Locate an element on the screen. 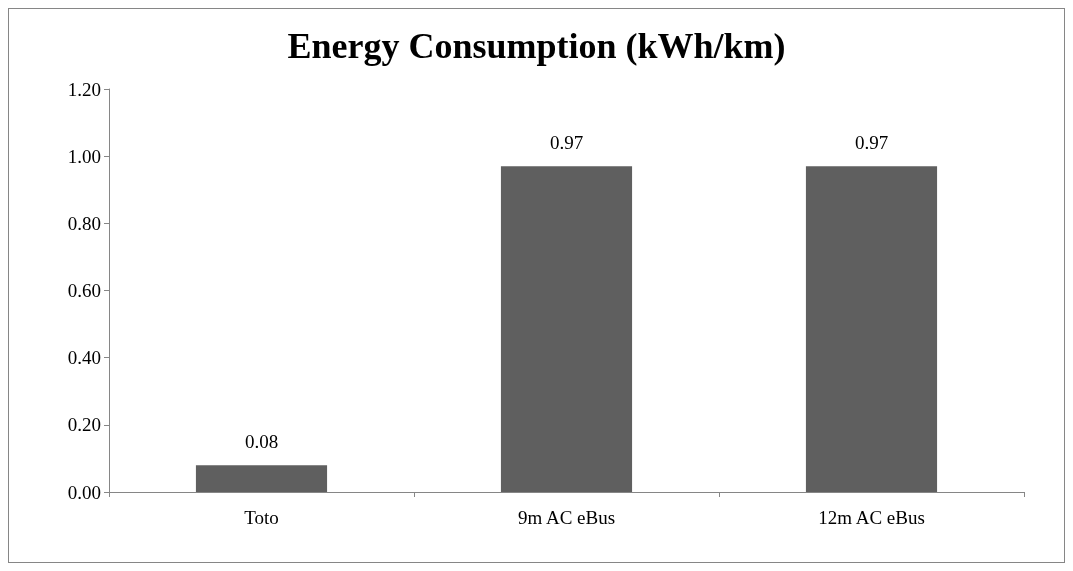 The width and height of the screenshot is (1073, 571). y-tick-label: 0.00 is located at coordinates (84, 492).